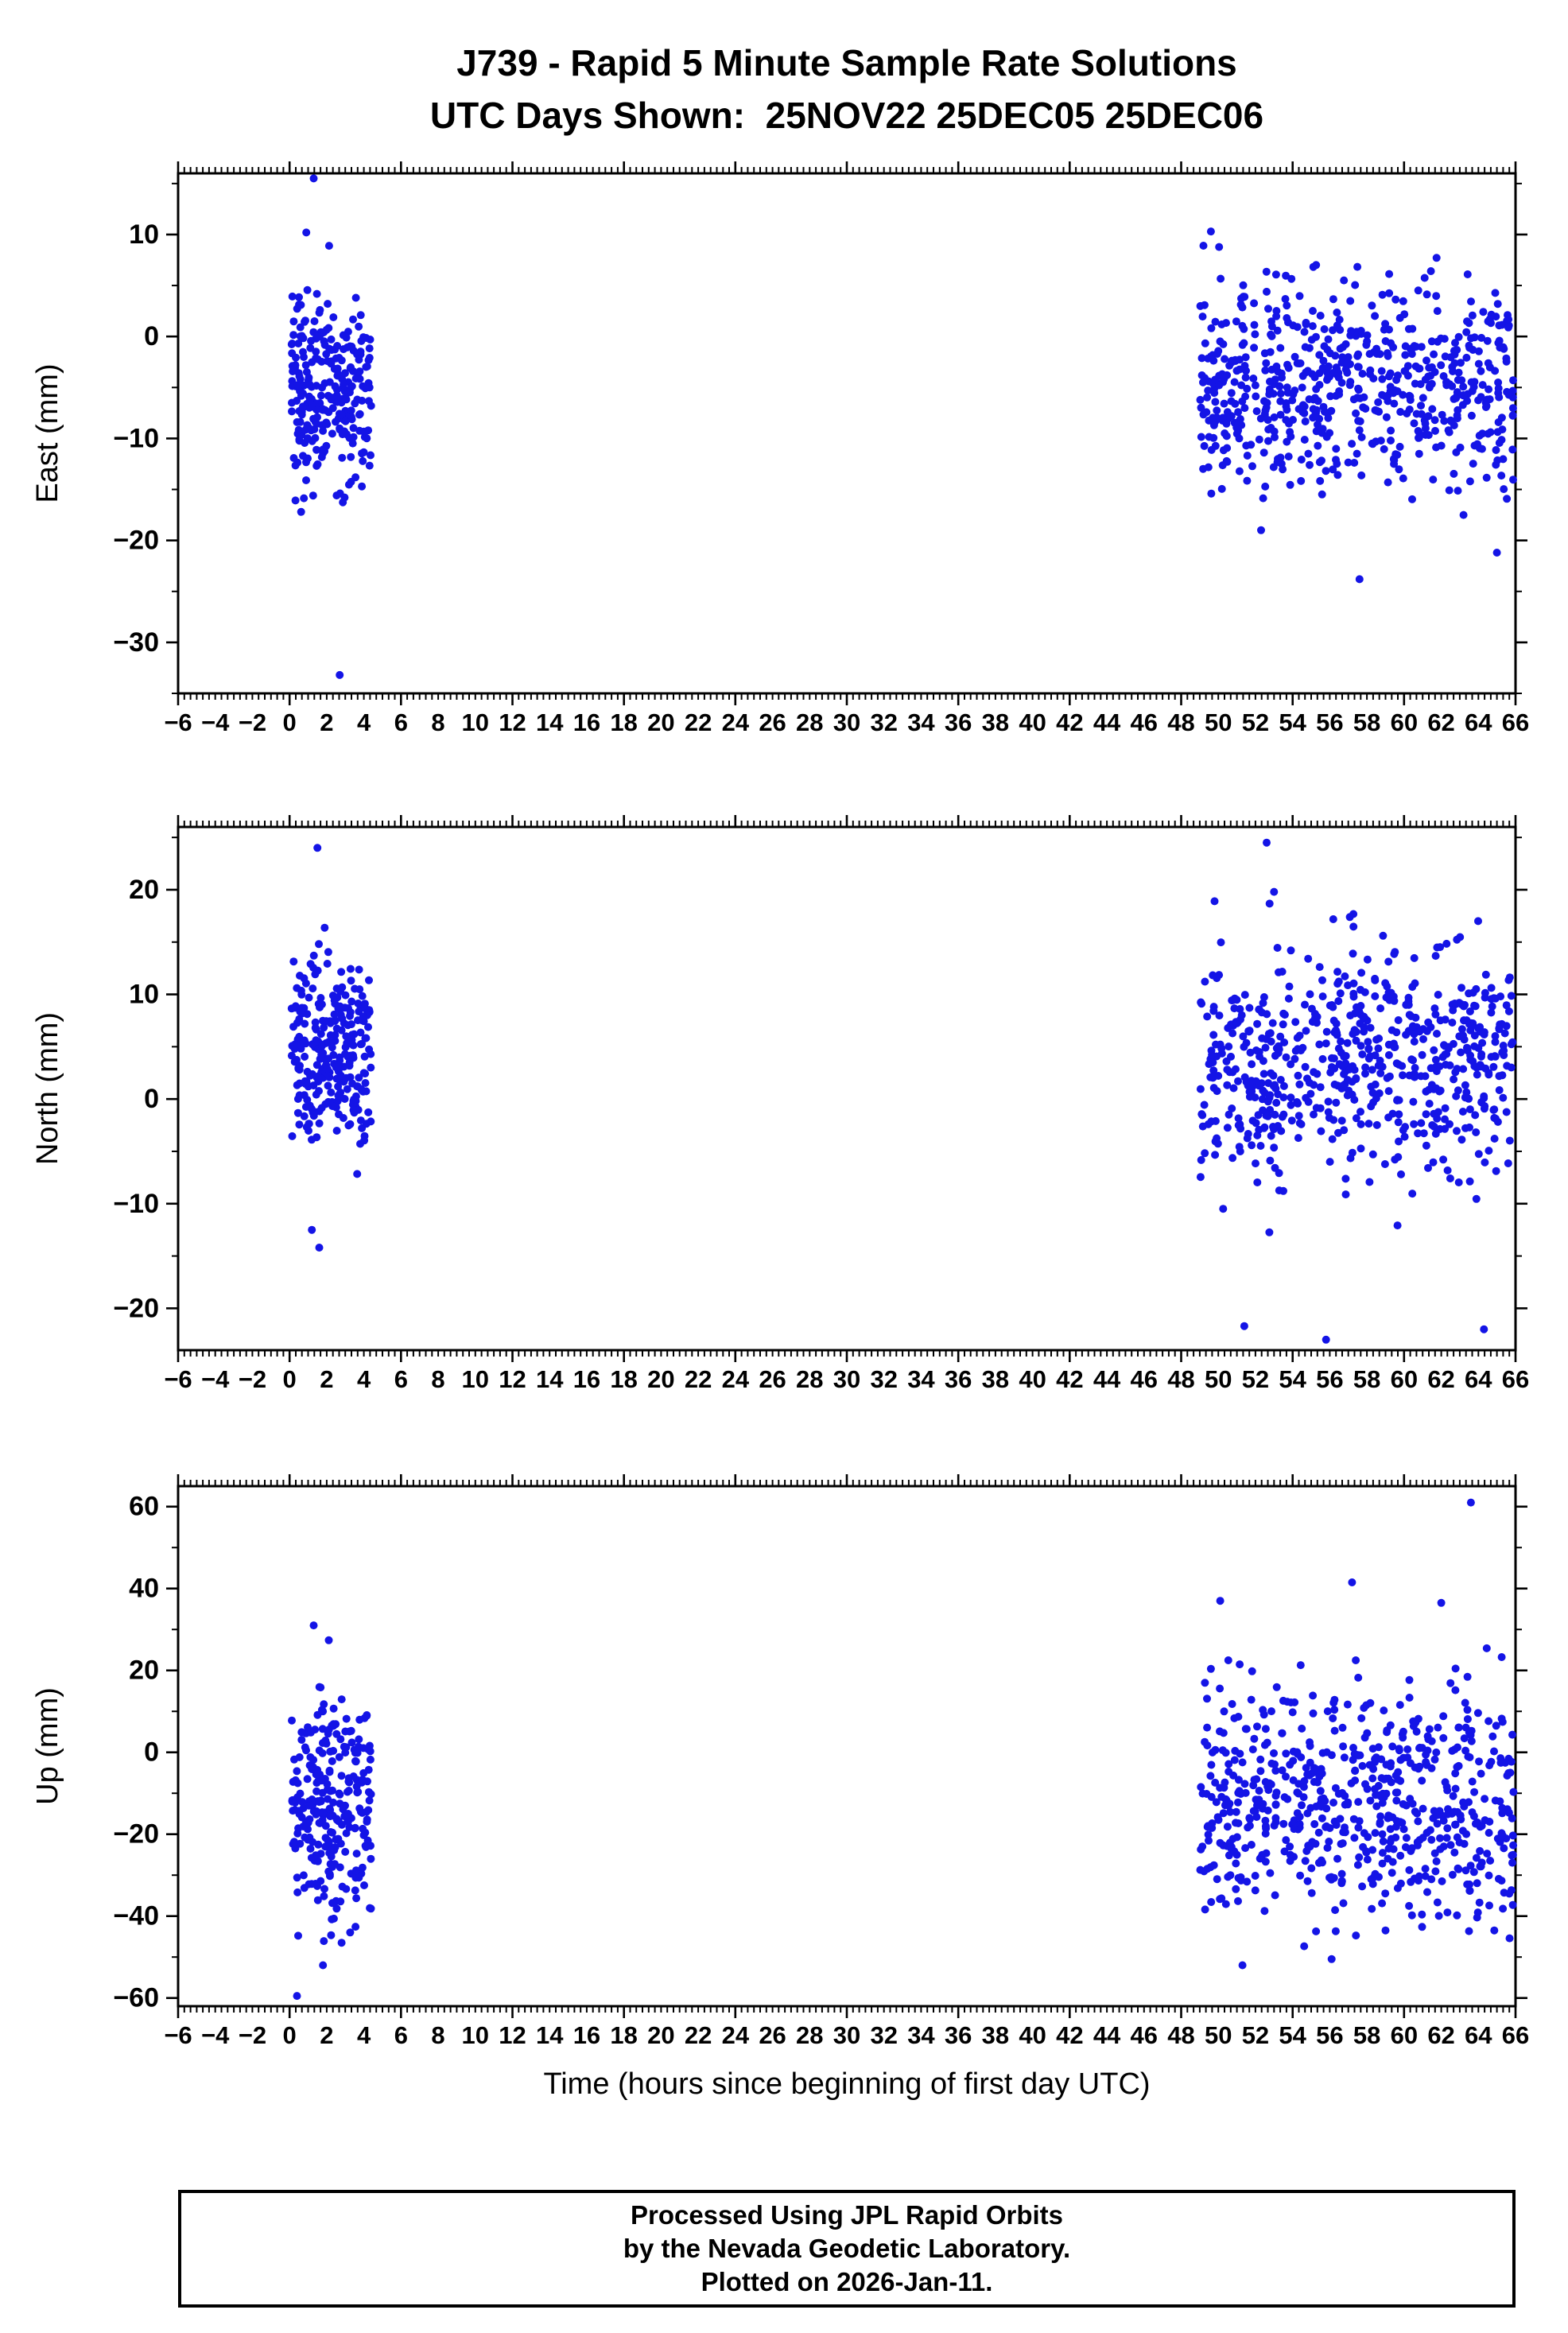 This screenshot has height=2333, width=1568. What do you see at coordinates (215, 722) in the screenshot?
I see `svg-text: −4` at bounding box center [215, 722].